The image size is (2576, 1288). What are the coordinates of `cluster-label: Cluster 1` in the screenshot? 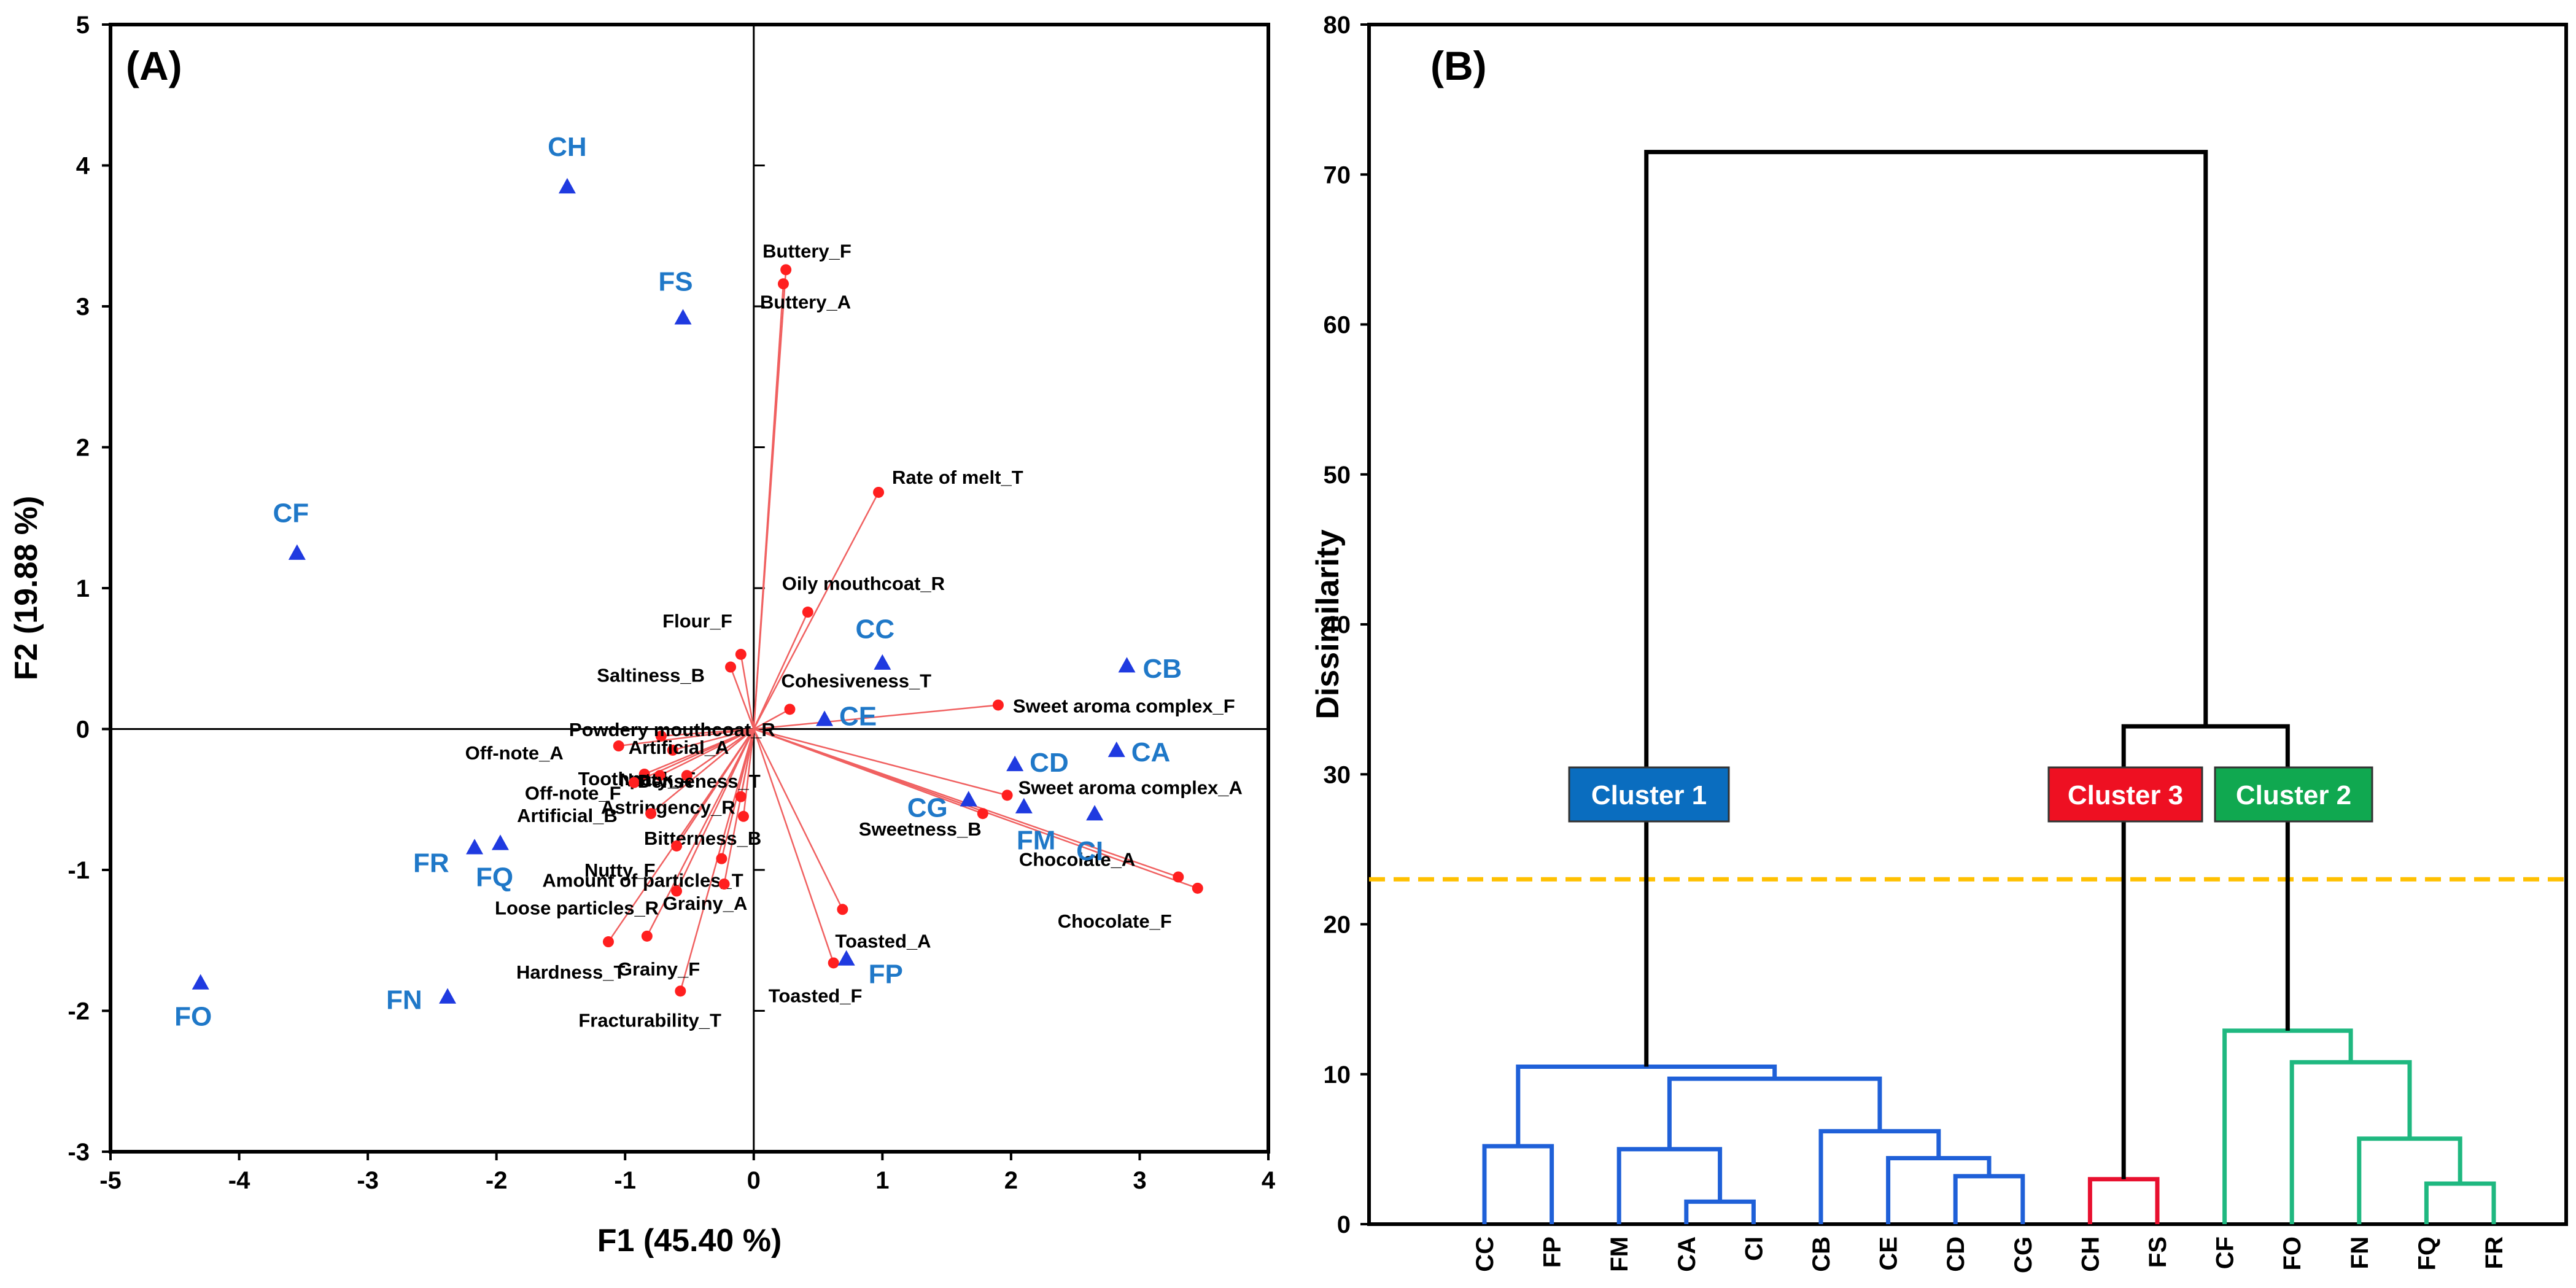 It's located at (1649, 795).